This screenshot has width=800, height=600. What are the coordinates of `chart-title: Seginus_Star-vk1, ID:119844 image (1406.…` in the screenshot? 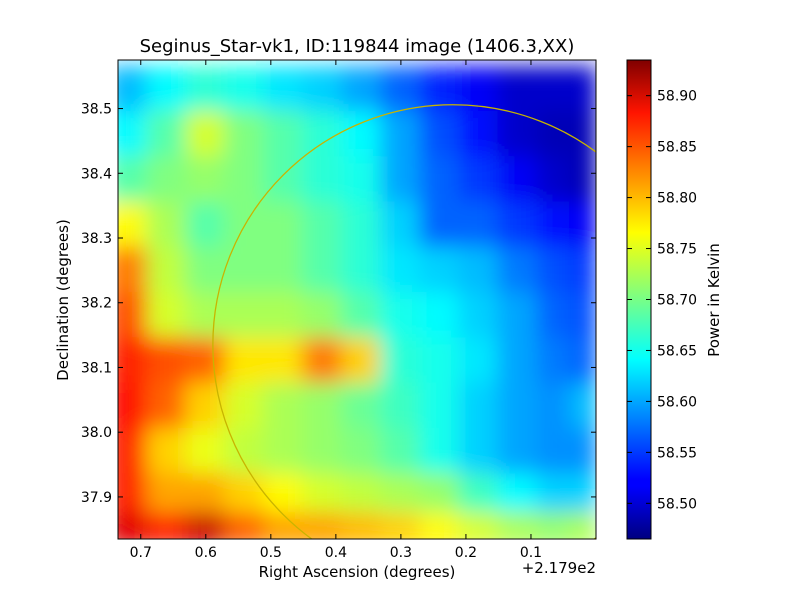 It's located at (357, 46).